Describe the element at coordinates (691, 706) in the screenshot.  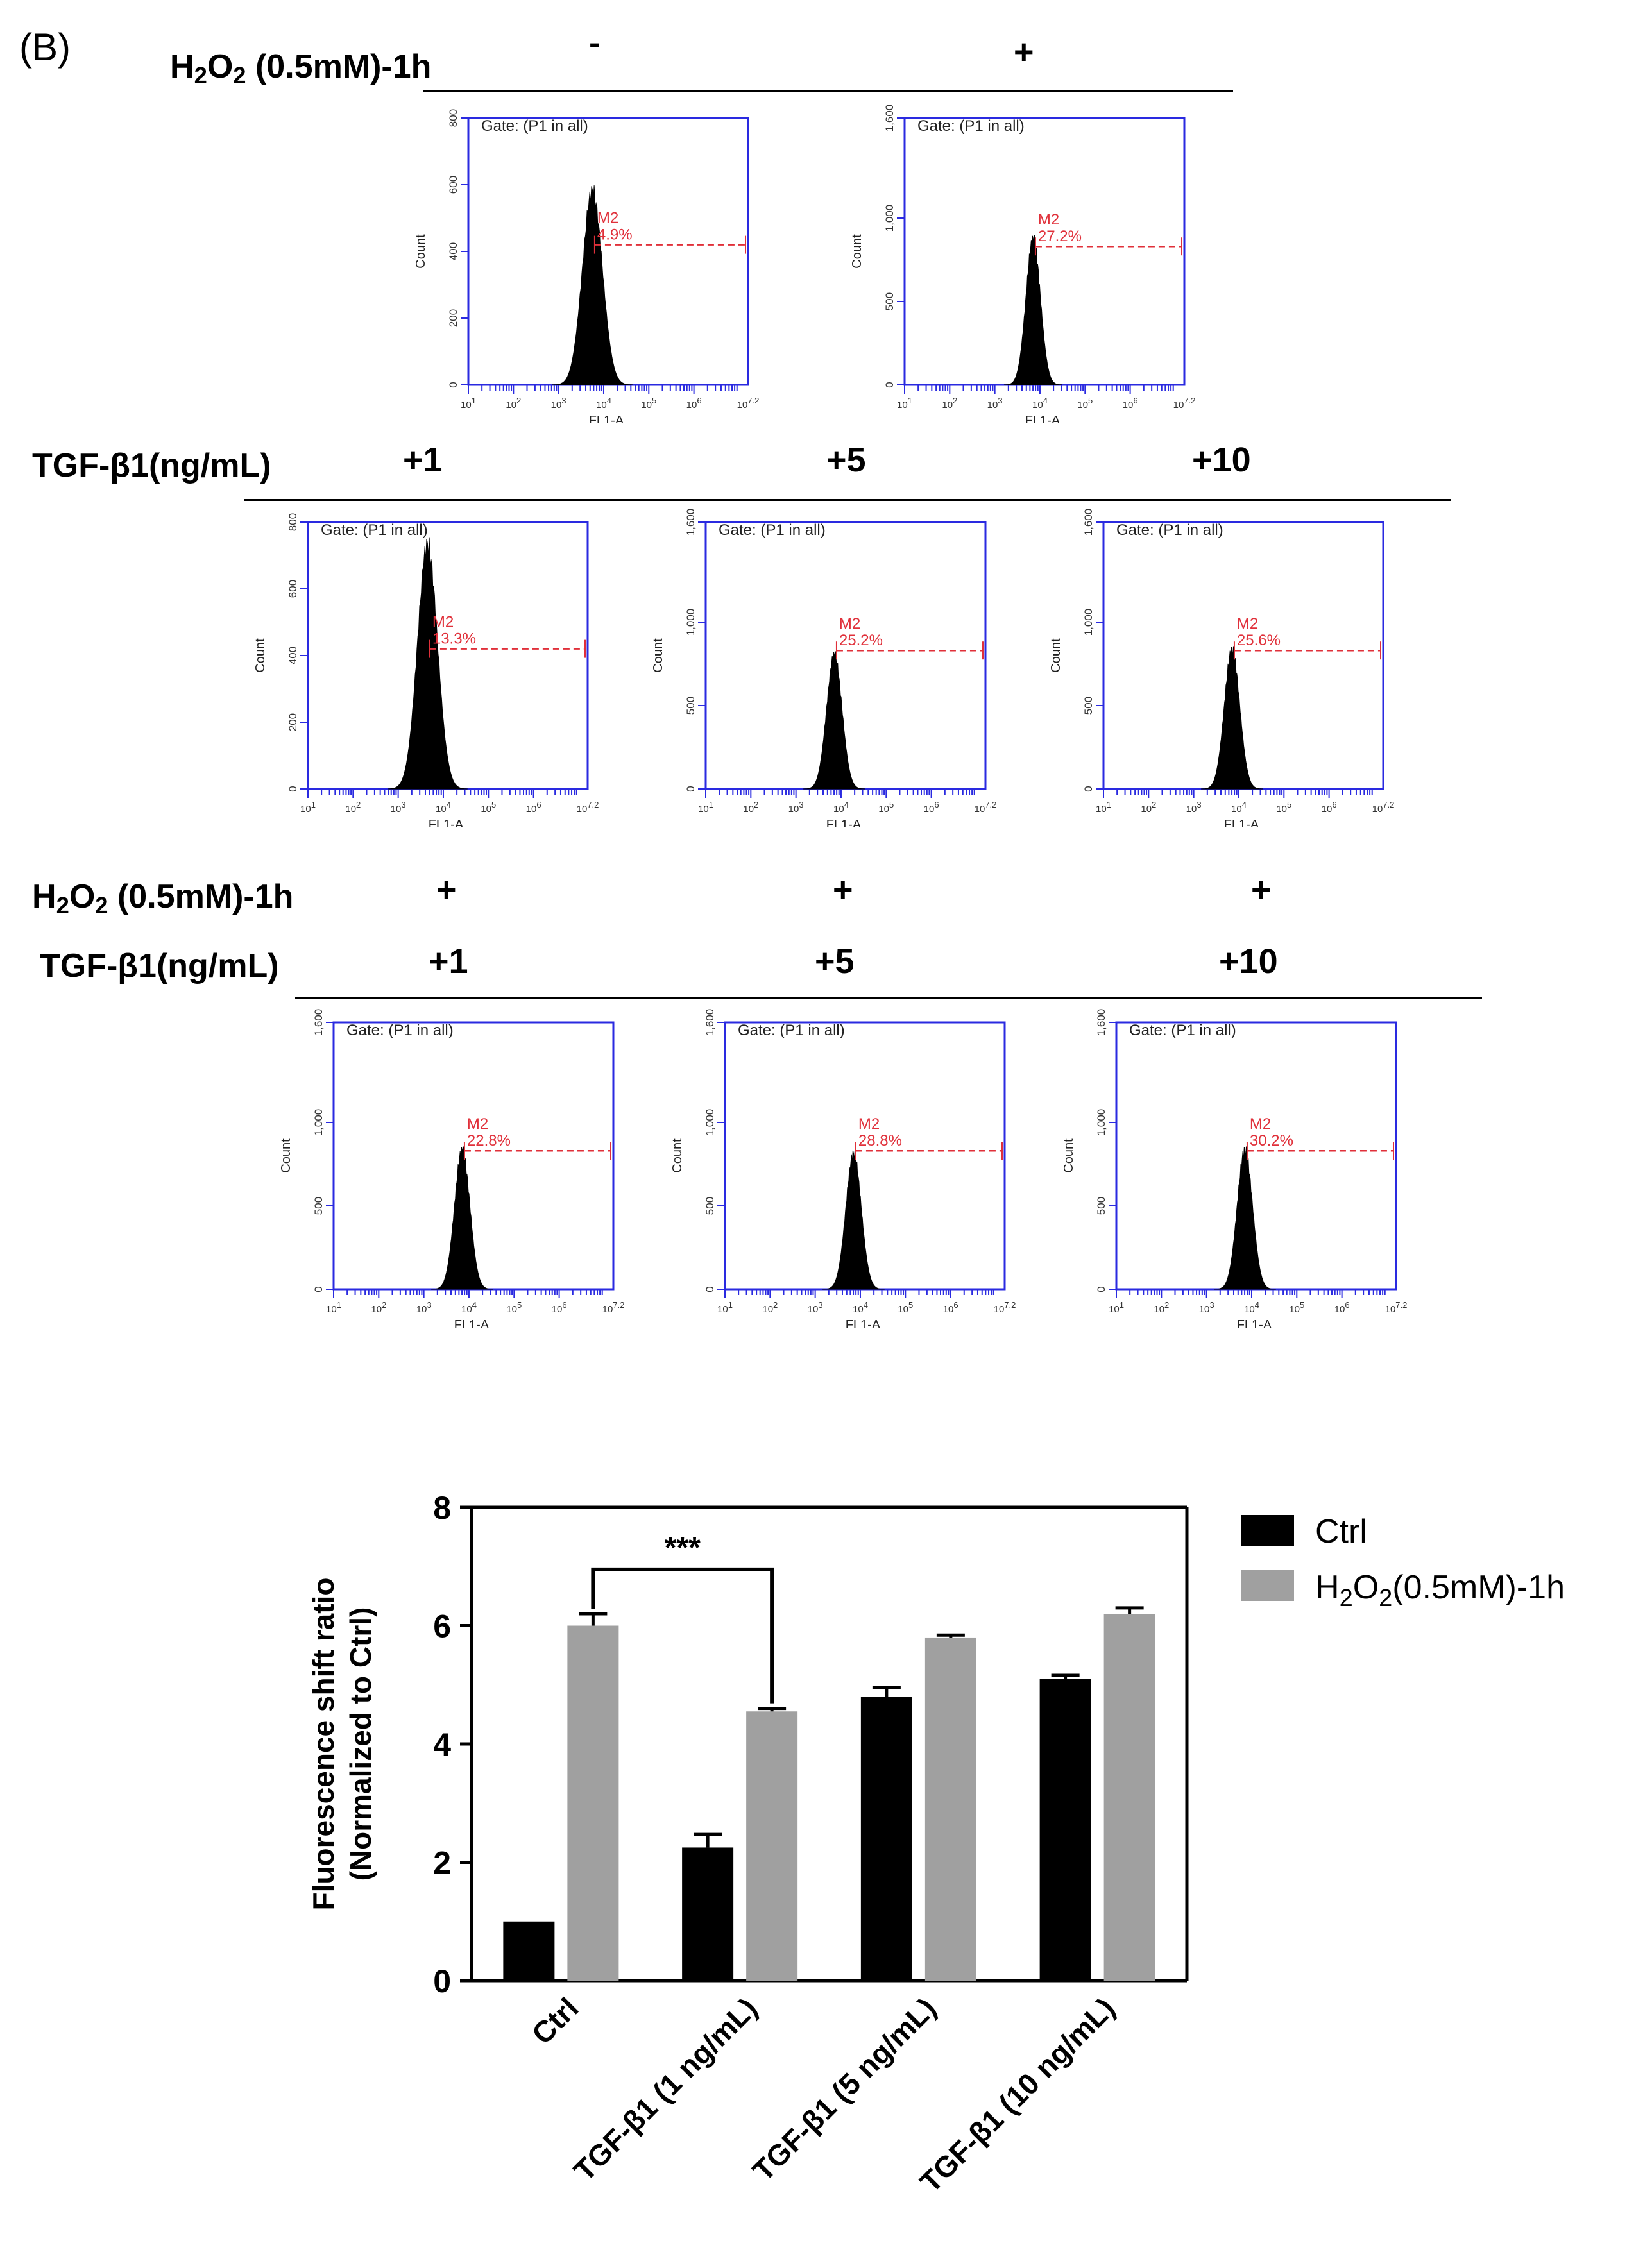
I see `y-tick-label: 500` at that location.